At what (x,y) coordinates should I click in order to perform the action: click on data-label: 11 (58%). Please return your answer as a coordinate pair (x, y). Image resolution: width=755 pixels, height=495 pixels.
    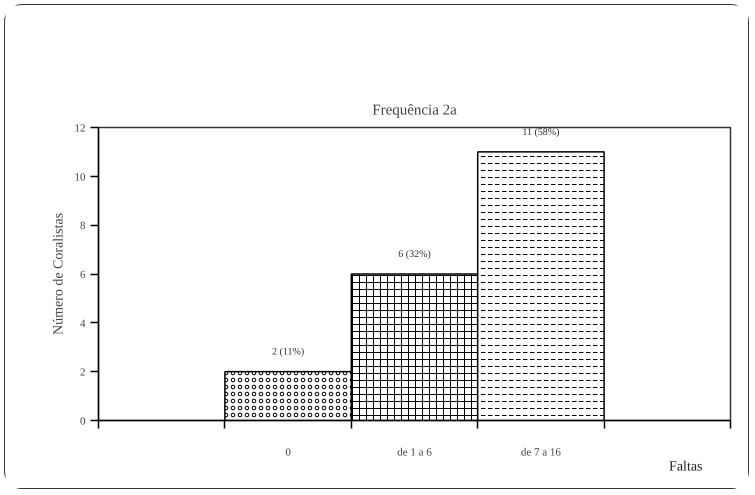
    Looking at the image, I should click on (541, 132).